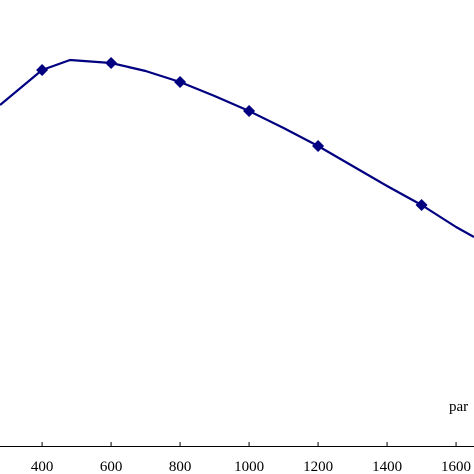 The image size is (474, 474). Describe the element at coordinates (42, 466) in the screenshot. I see `x-tick-label: 400` at that location.